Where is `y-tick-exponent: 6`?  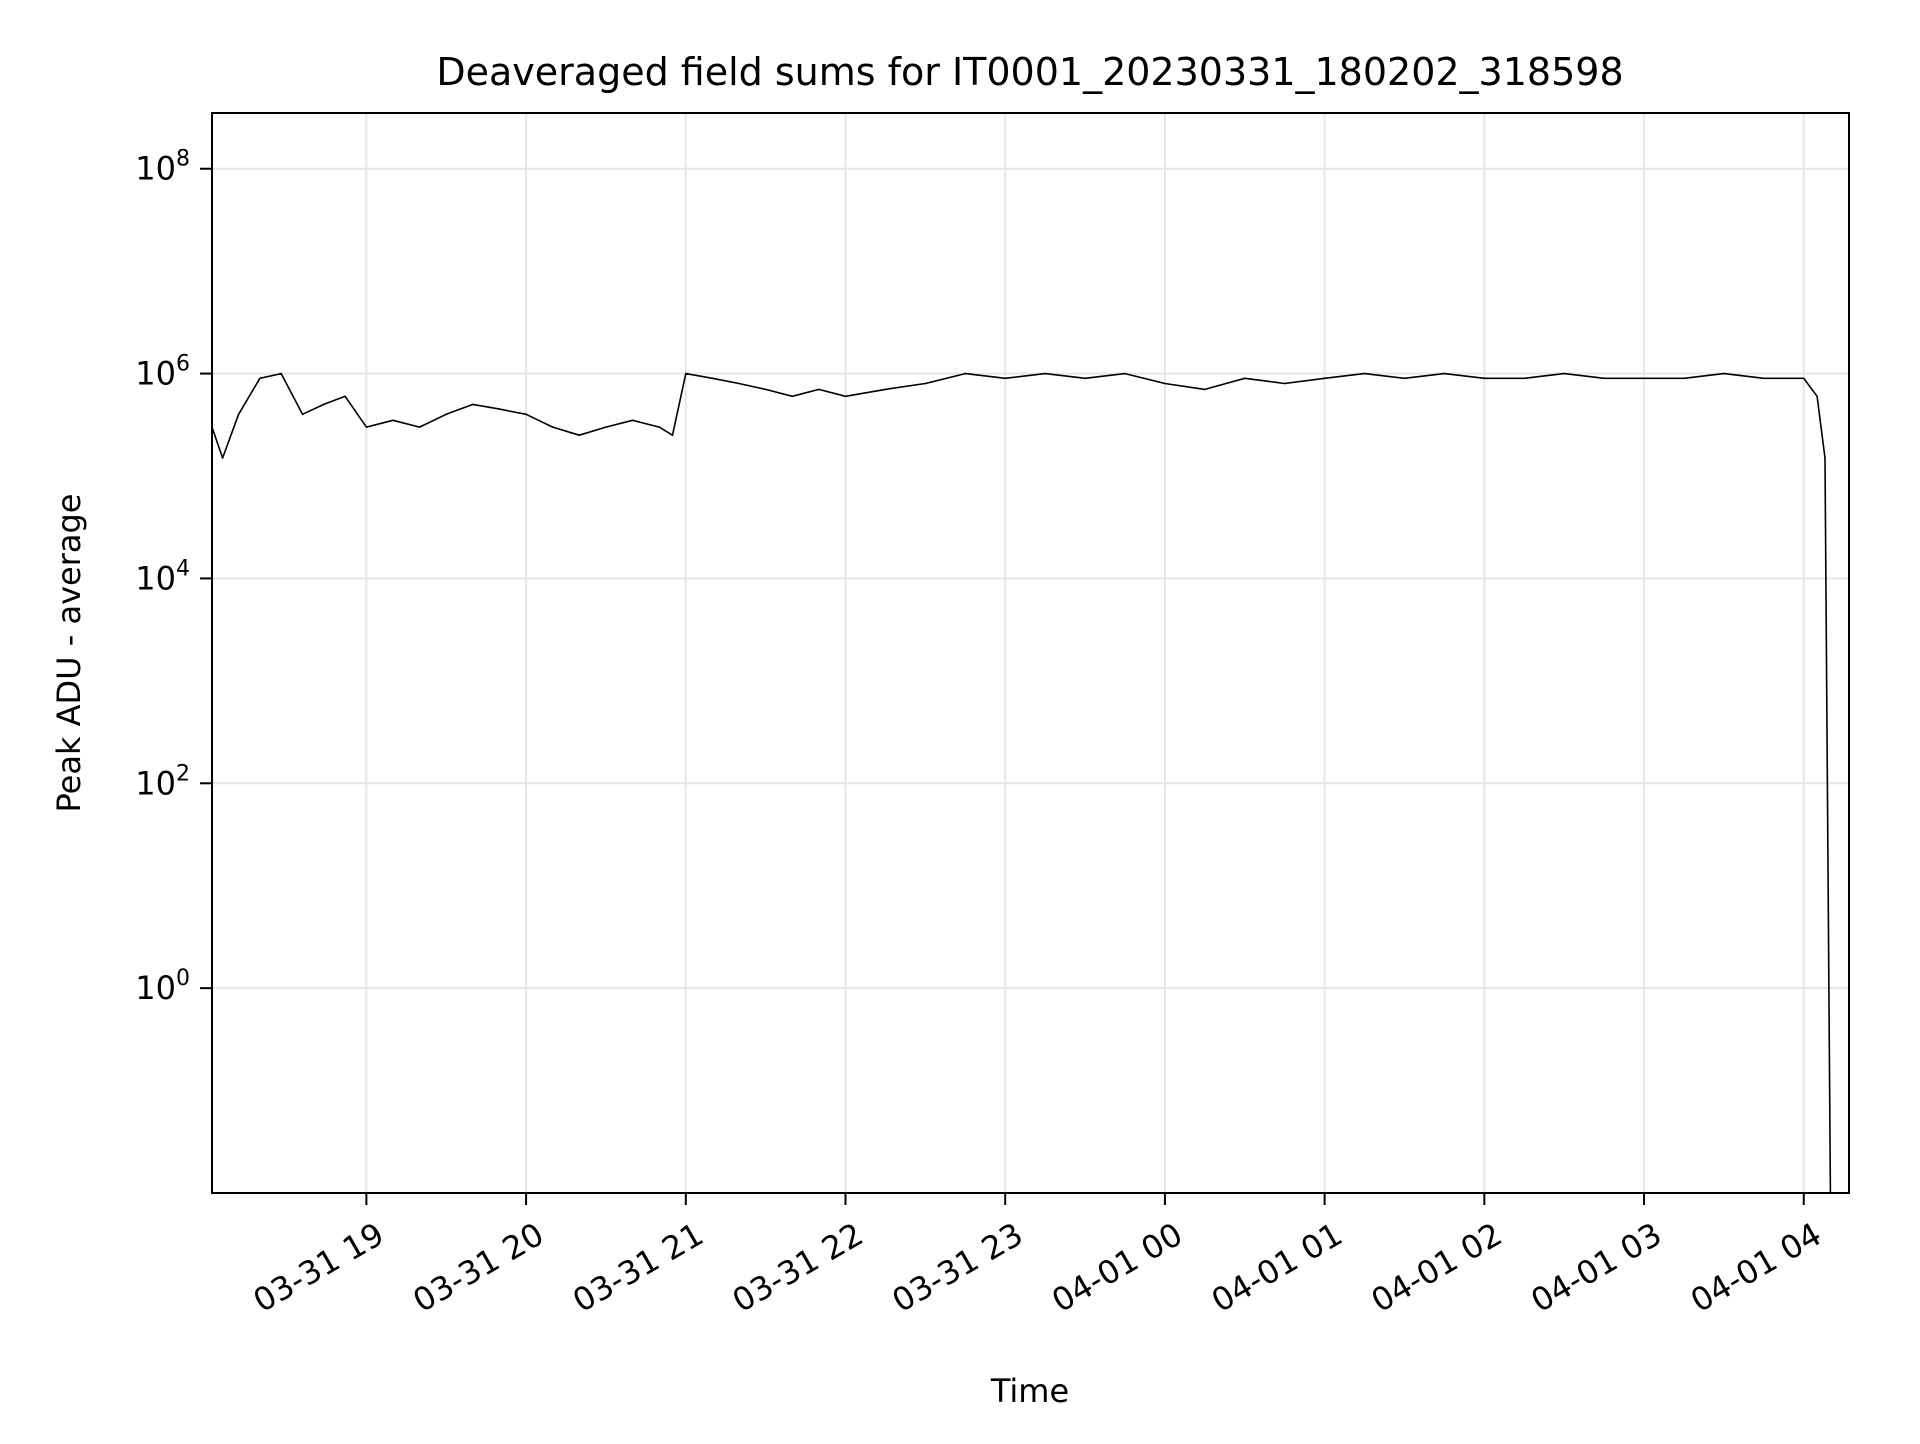
y-tick-exponent: 6 is located at coordinates (183, 364).